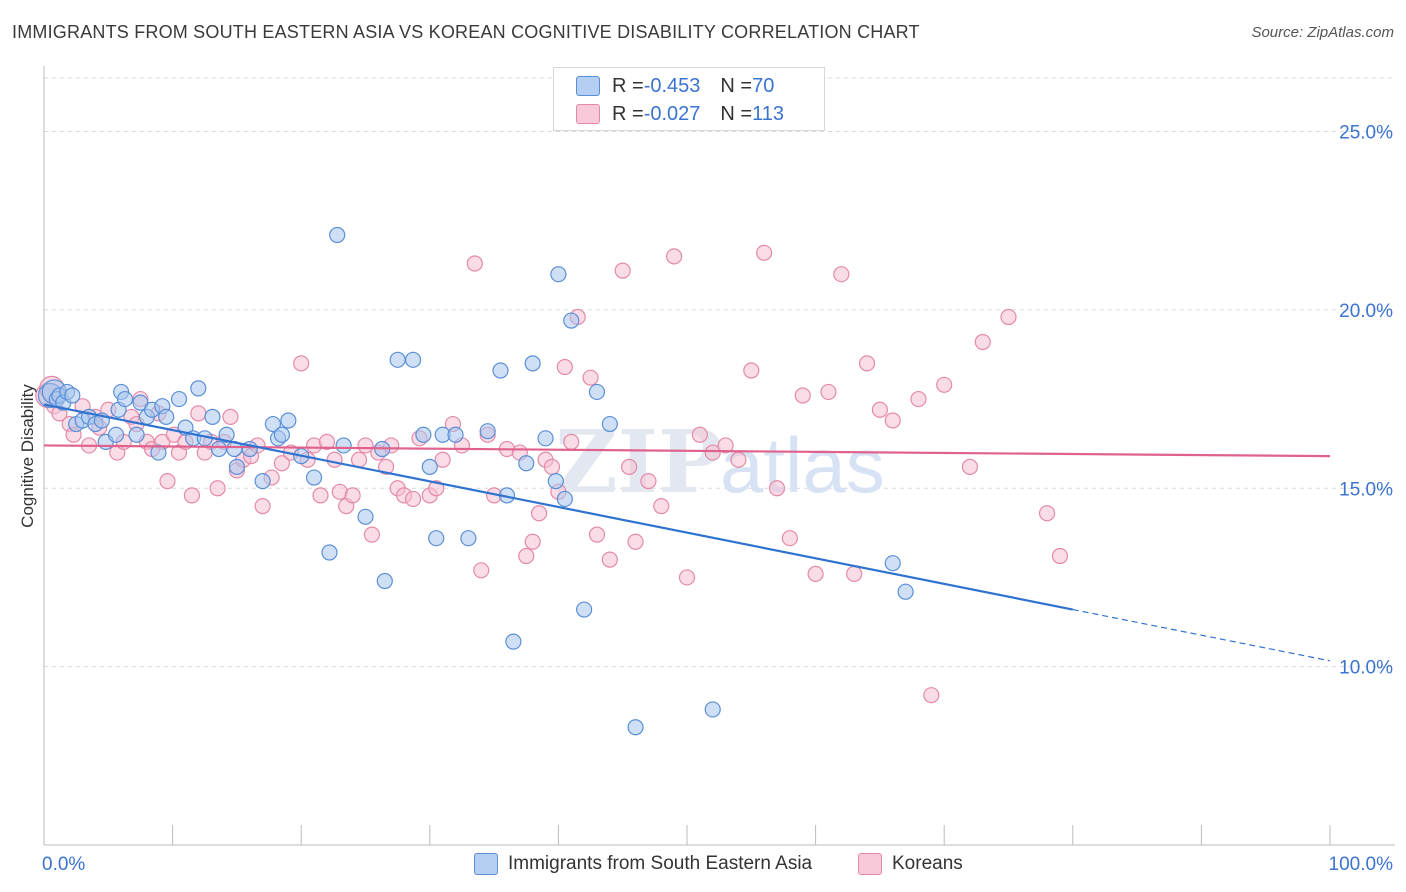  Describe the element at coordinates (672, 85) in the screenshot. I see `legend-r-value: -0.453` at that location.